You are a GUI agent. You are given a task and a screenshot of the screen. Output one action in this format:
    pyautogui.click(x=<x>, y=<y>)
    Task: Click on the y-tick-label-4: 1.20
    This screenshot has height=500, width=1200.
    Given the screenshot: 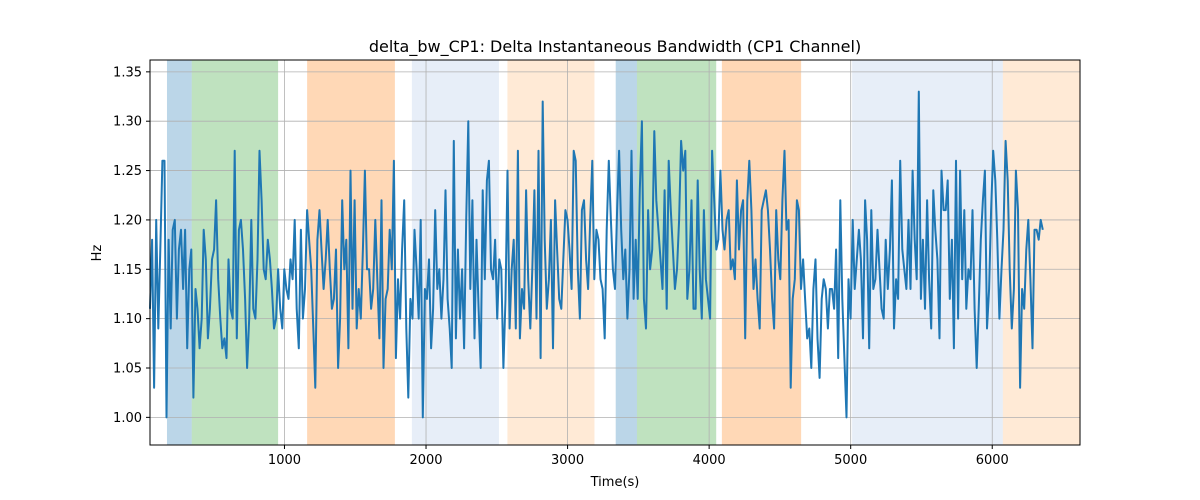 What is the action you would take?
    pyautogui.click(x=127, y=220)
    